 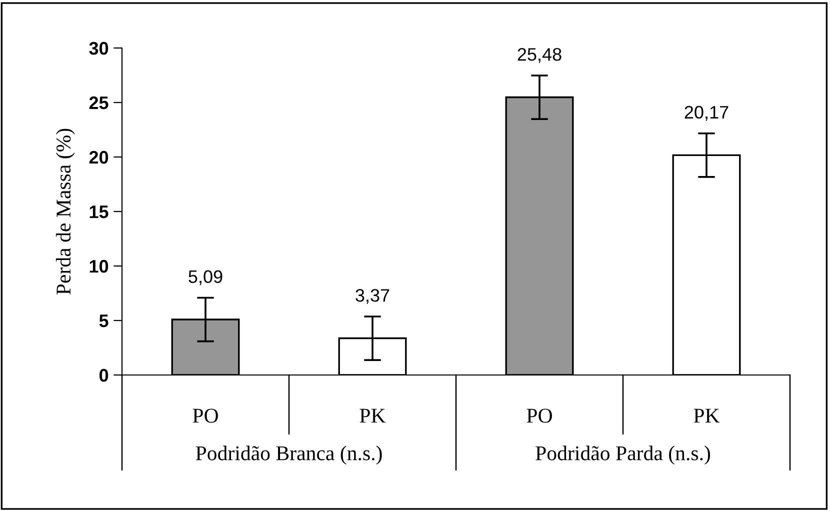 I want to click on data-label: 5,09, so click(x=205, y=278).